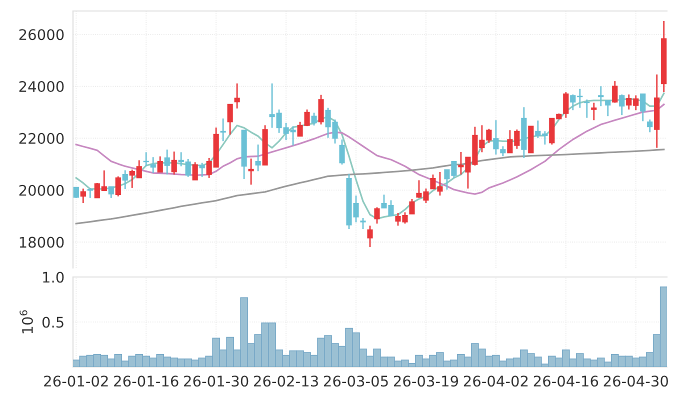 Image resolution: width=677 pixels, height=396 pixels. I want to click on y-tick-label: 0.5, so click(53, 322).